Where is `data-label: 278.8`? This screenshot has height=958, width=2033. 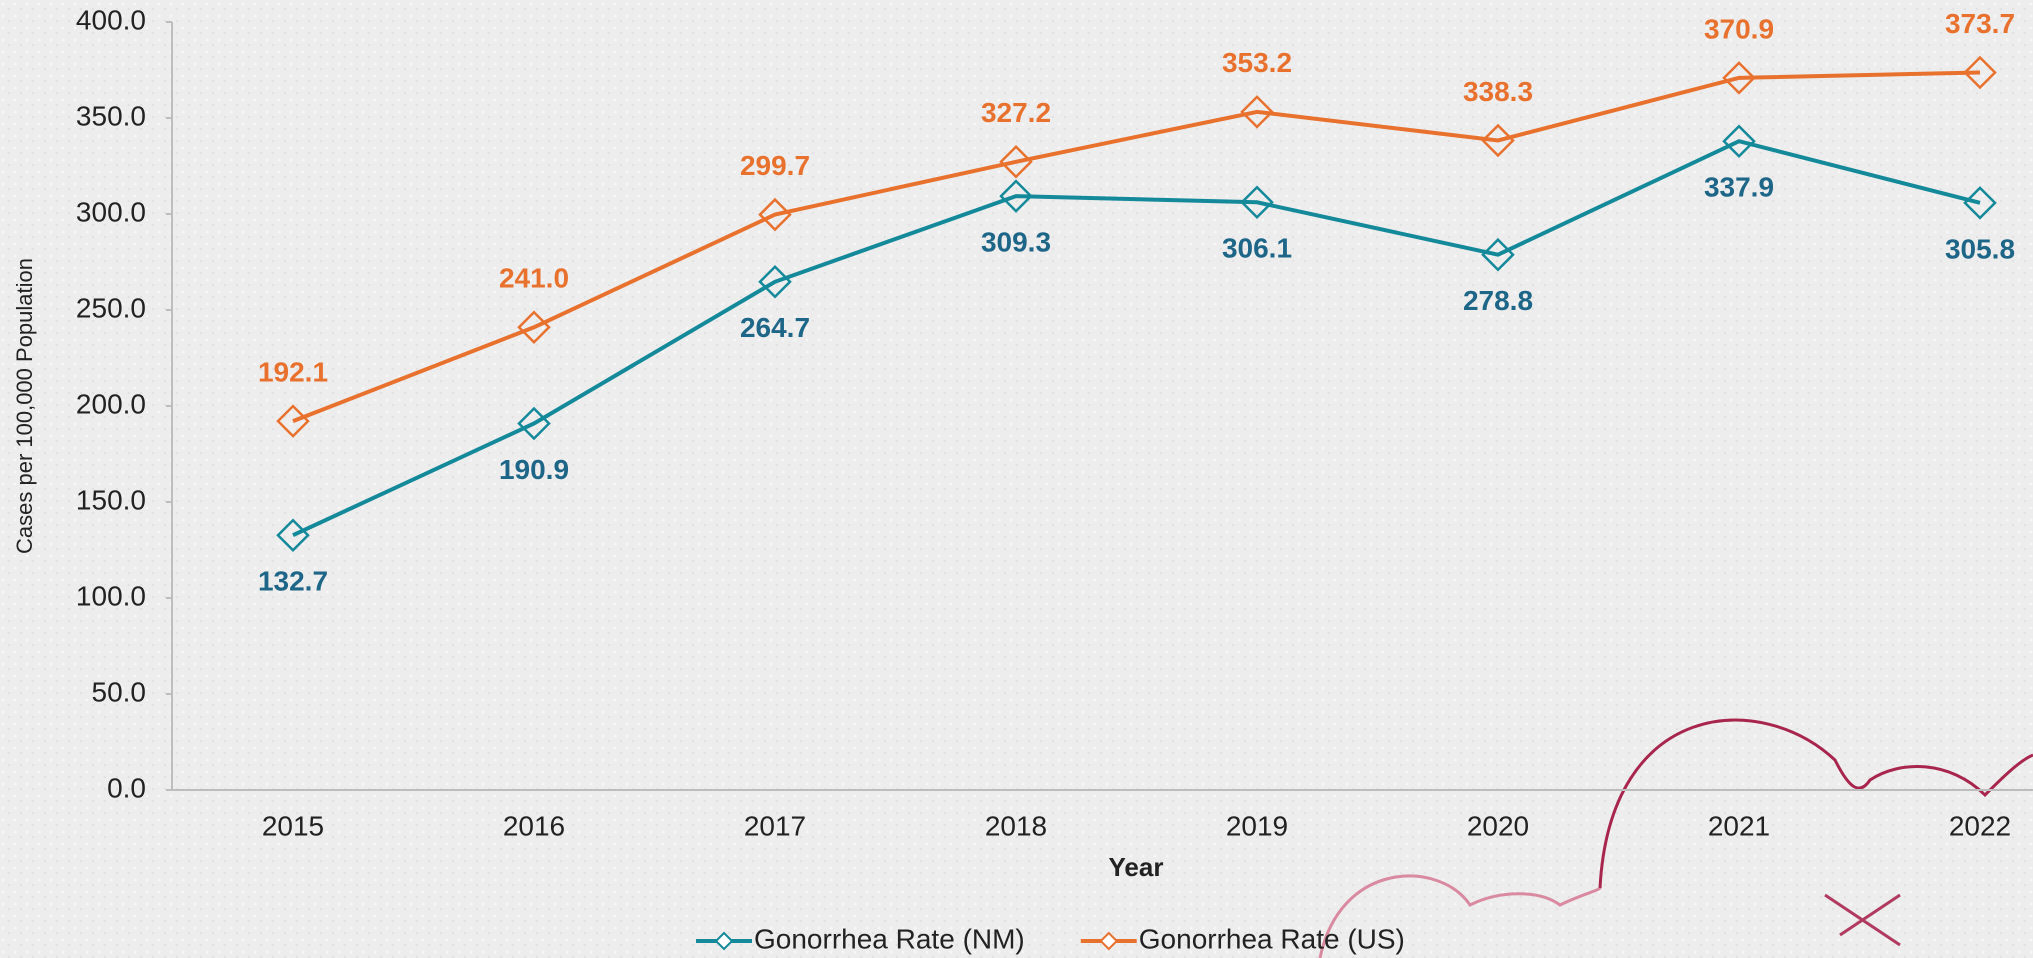
data-label: 278.8 is located at coordinates (1498, 300).